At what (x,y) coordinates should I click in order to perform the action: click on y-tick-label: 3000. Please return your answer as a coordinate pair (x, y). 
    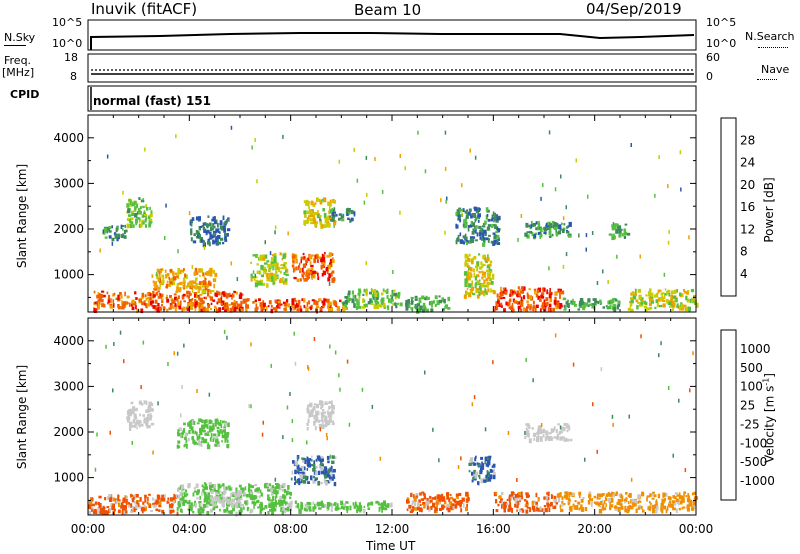
    Looking at the image, I should click on (68, 386).